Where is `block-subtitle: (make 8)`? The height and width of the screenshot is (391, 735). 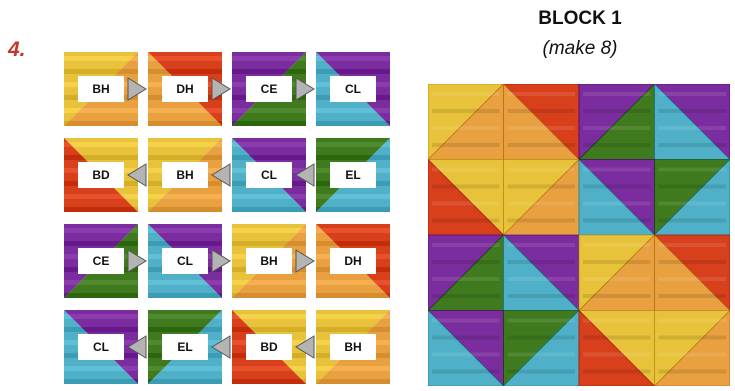 block-subtitle: (make 8) is located at coordinates (580, 48).